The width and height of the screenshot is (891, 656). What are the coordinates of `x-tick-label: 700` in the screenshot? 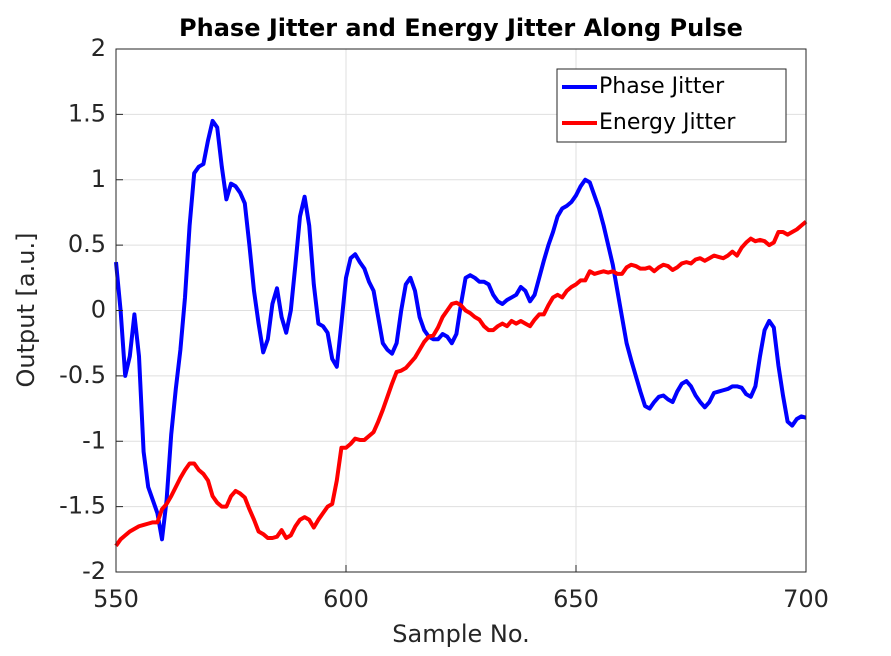 It's located at (806, 599).